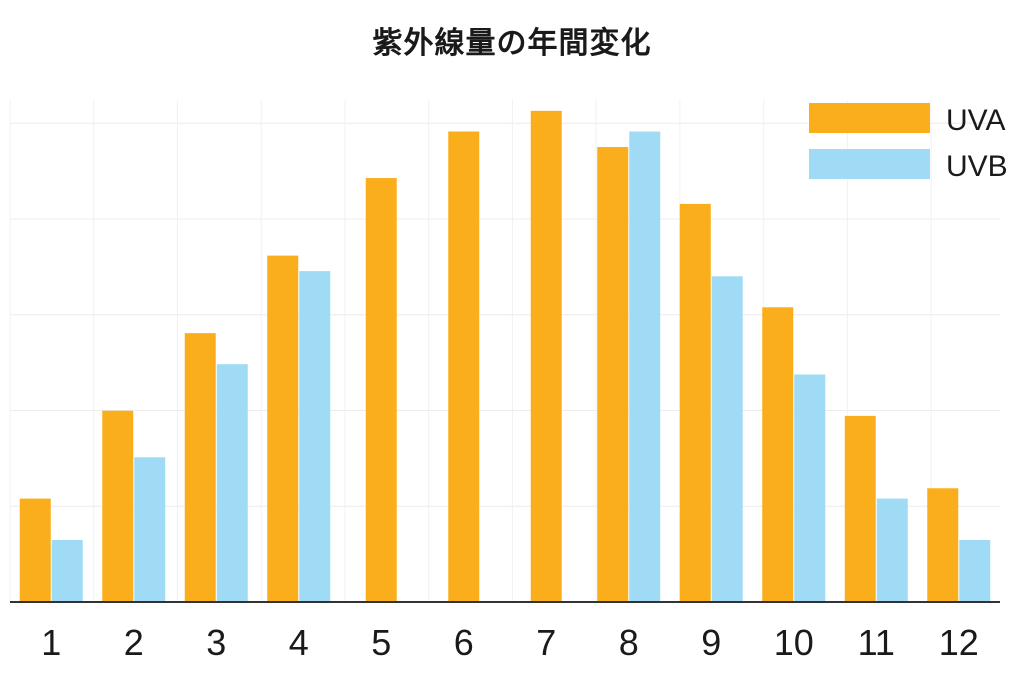 This screenshot has width=1024, height=683. Describe the element at coordinates (975, 120) in the screenshot. I see `legend-label-uva: UVA` at that location.